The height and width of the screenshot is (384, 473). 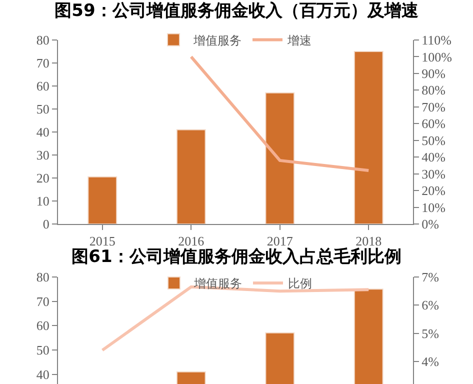 What do you see at coordinates (431, 305) in the screenshot?
I see `y2-tick-label: 6%` at bounding box center [431, 305].